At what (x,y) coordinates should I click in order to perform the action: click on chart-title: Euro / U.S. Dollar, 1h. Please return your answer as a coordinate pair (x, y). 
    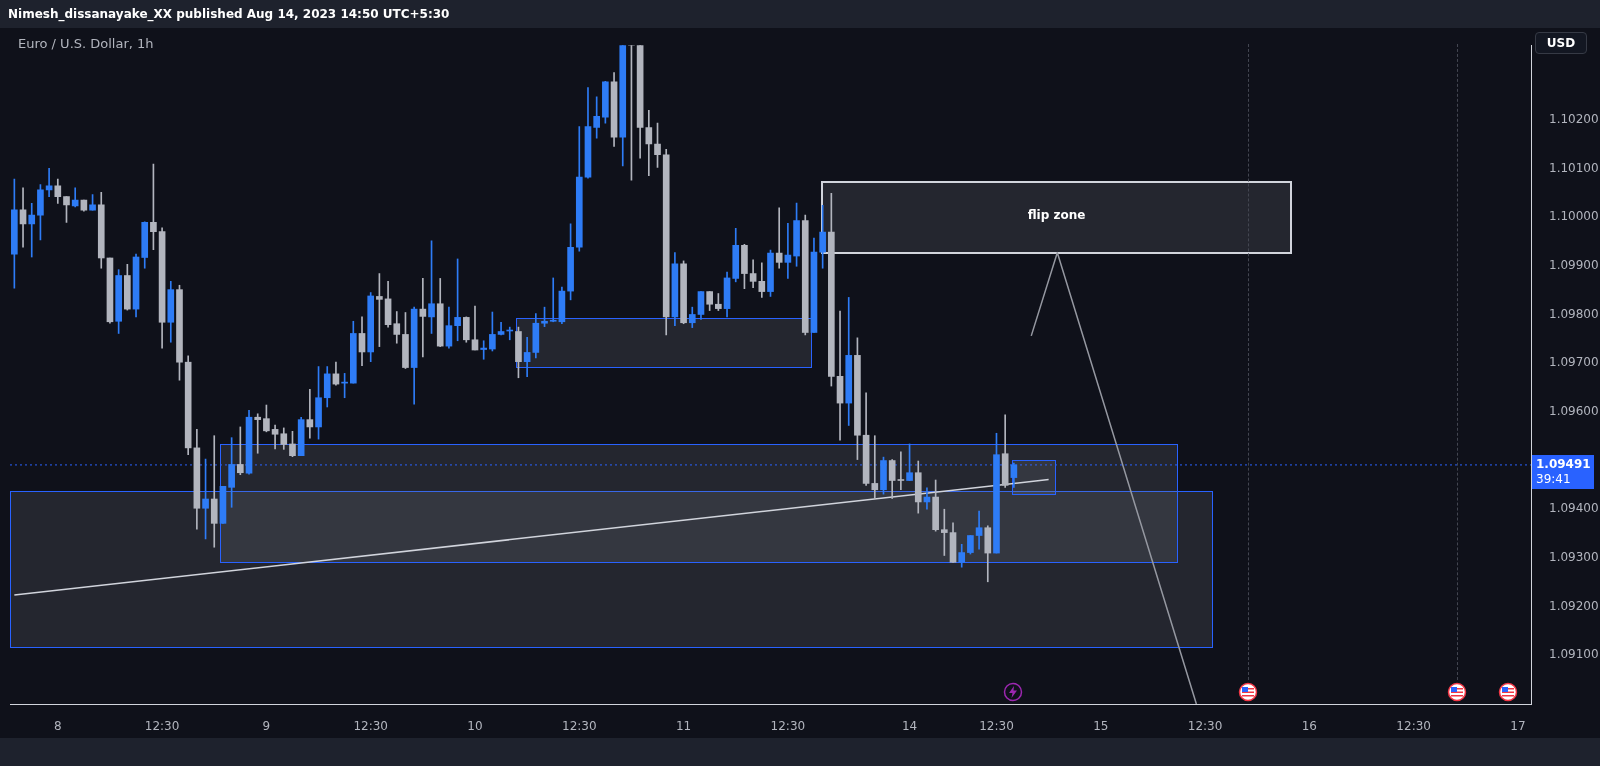
    Looking at the image, I should click on (86, 43).